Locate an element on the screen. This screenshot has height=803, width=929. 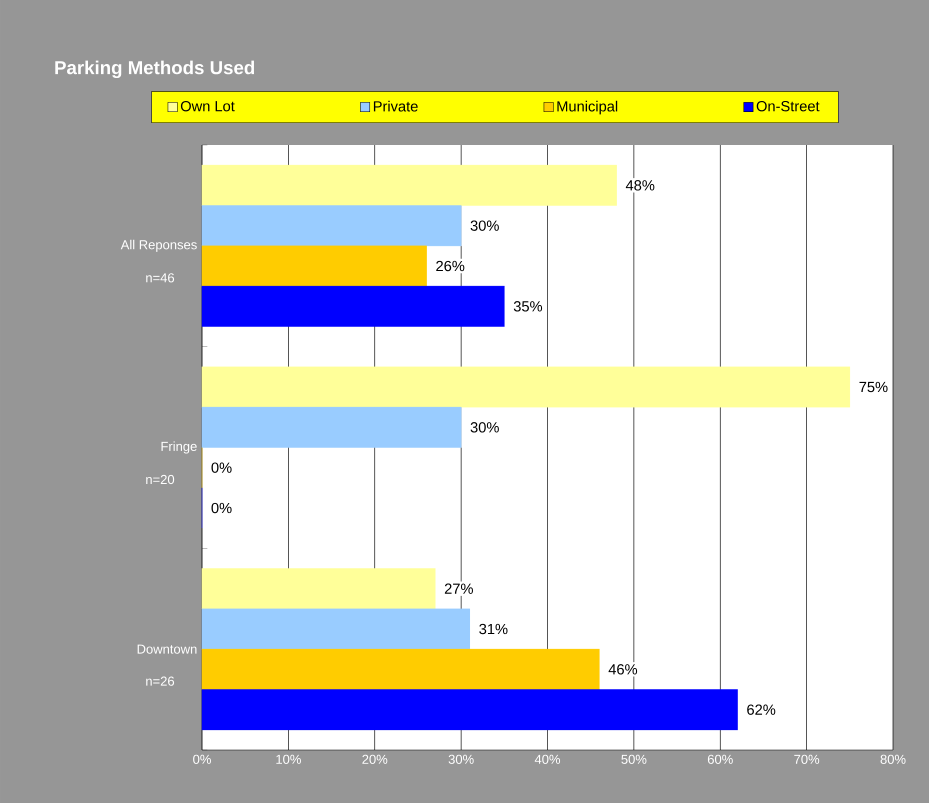
y-tick-label: Fringe is located at coordinates (179, 447).